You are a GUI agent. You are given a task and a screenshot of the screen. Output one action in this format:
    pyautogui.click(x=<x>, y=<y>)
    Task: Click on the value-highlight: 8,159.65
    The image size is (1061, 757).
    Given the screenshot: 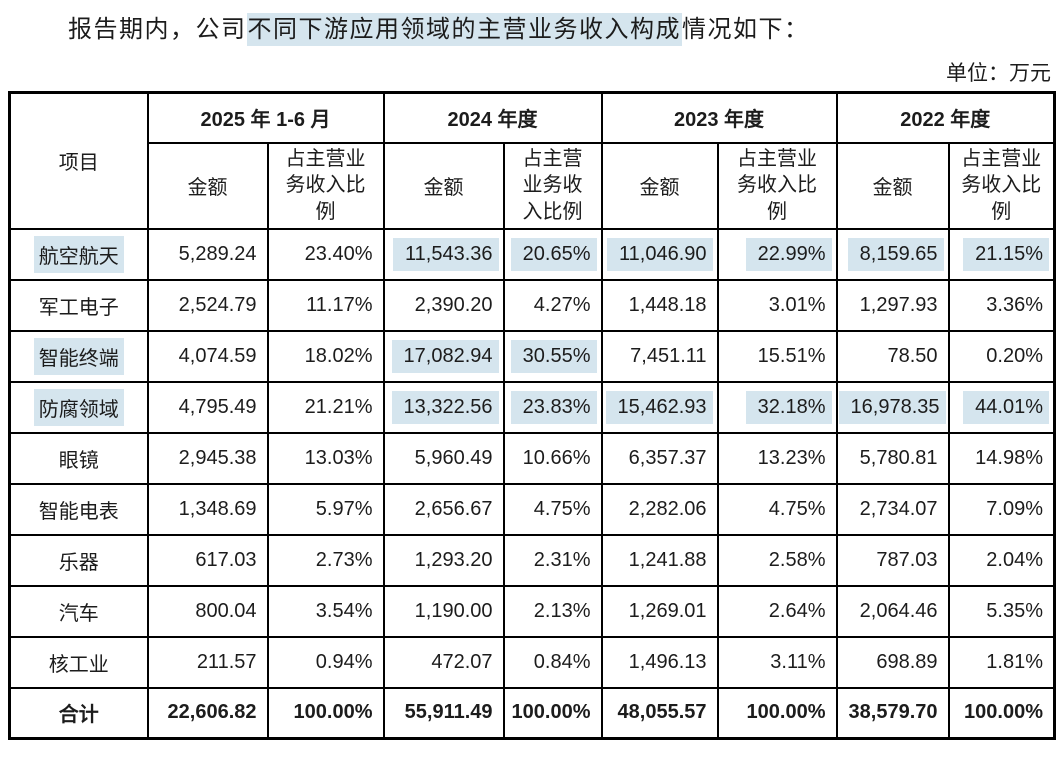 What is the action you would take?
    pyautogui.click(x=895, y=254)
    